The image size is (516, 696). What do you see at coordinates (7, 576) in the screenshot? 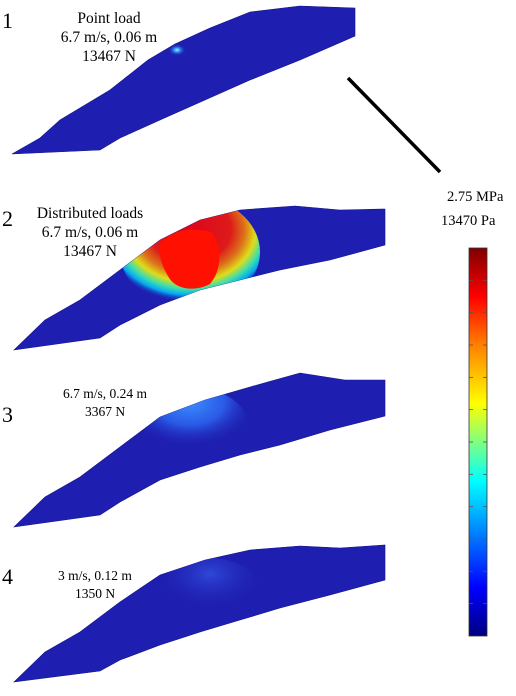
I see `panel-4-number: 4` at bounding box center [7, 576].